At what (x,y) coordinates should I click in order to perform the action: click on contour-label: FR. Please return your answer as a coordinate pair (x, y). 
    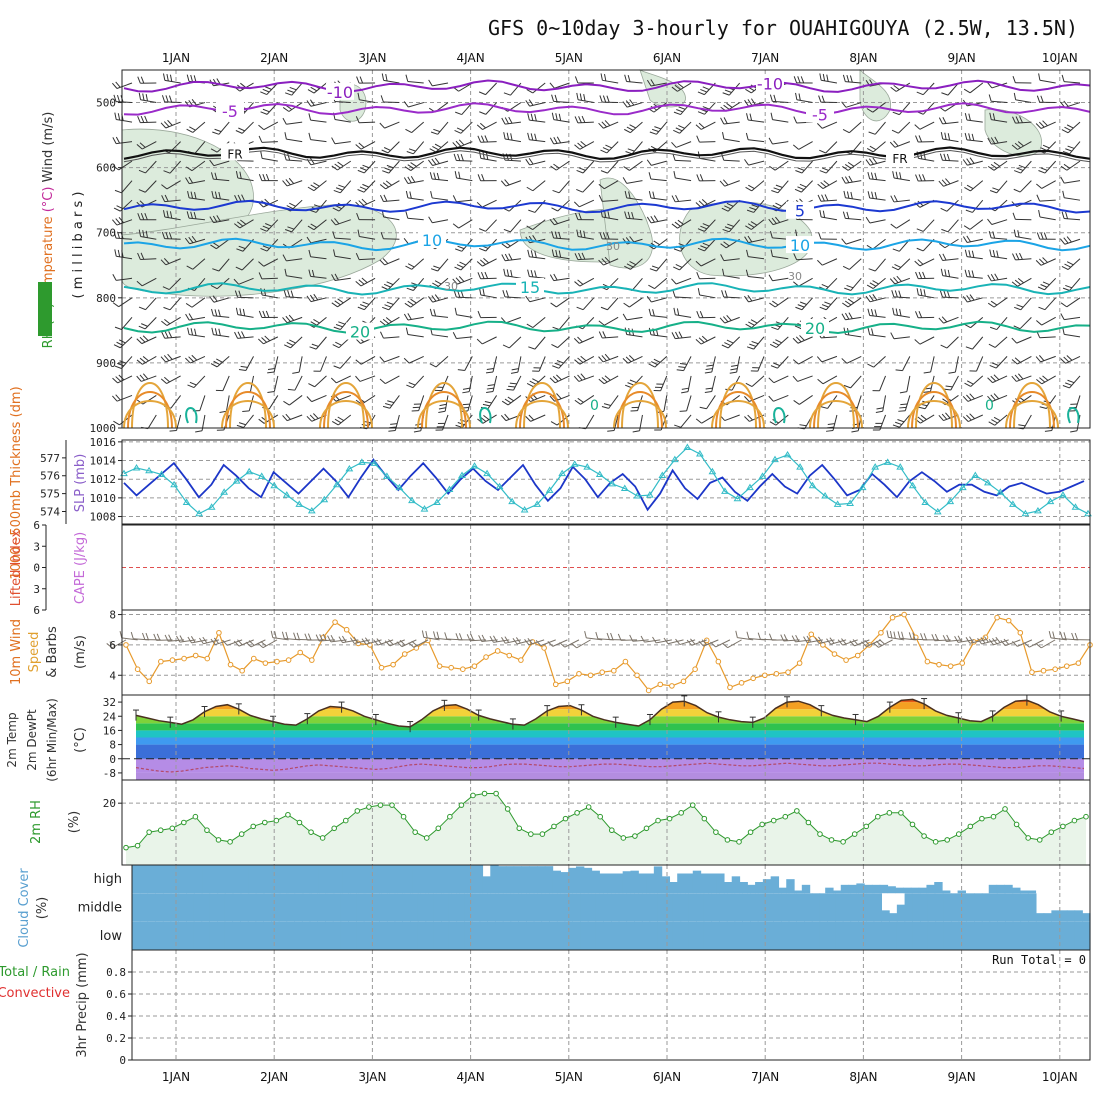
    Looking at the image, I should click on (234, 154).